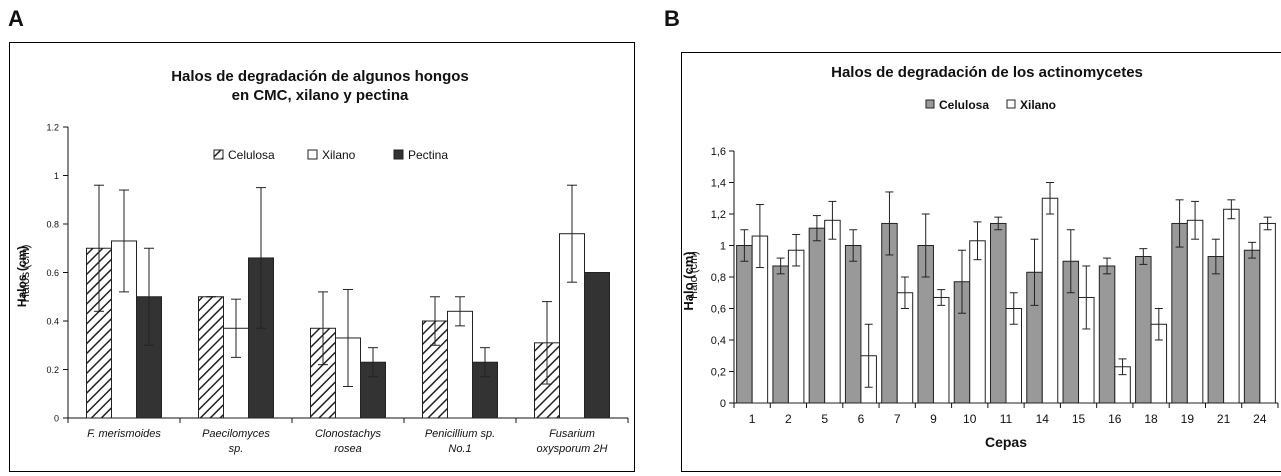 This screenshot has width=1281, height=476. What do you see at coordinates (572, 449) in the screenshot?
I see `chart-a-x-tick-label: oxysporum 2H` at bounding box center [572, 449].